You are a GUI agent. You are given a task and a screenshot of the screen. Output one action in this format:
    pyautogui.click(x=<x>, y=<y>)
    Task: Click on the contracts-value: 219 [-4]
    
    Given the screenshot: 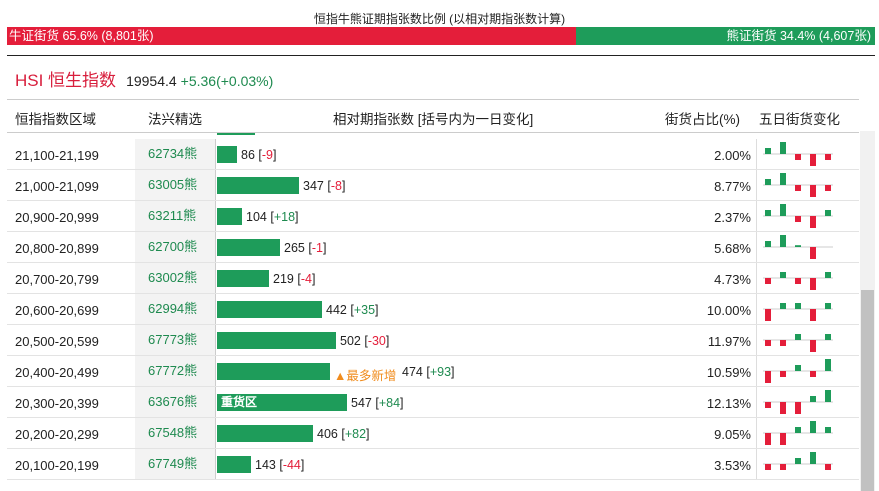 What is the action you would take?
    pyautogui.click(x=294, y=279)
    